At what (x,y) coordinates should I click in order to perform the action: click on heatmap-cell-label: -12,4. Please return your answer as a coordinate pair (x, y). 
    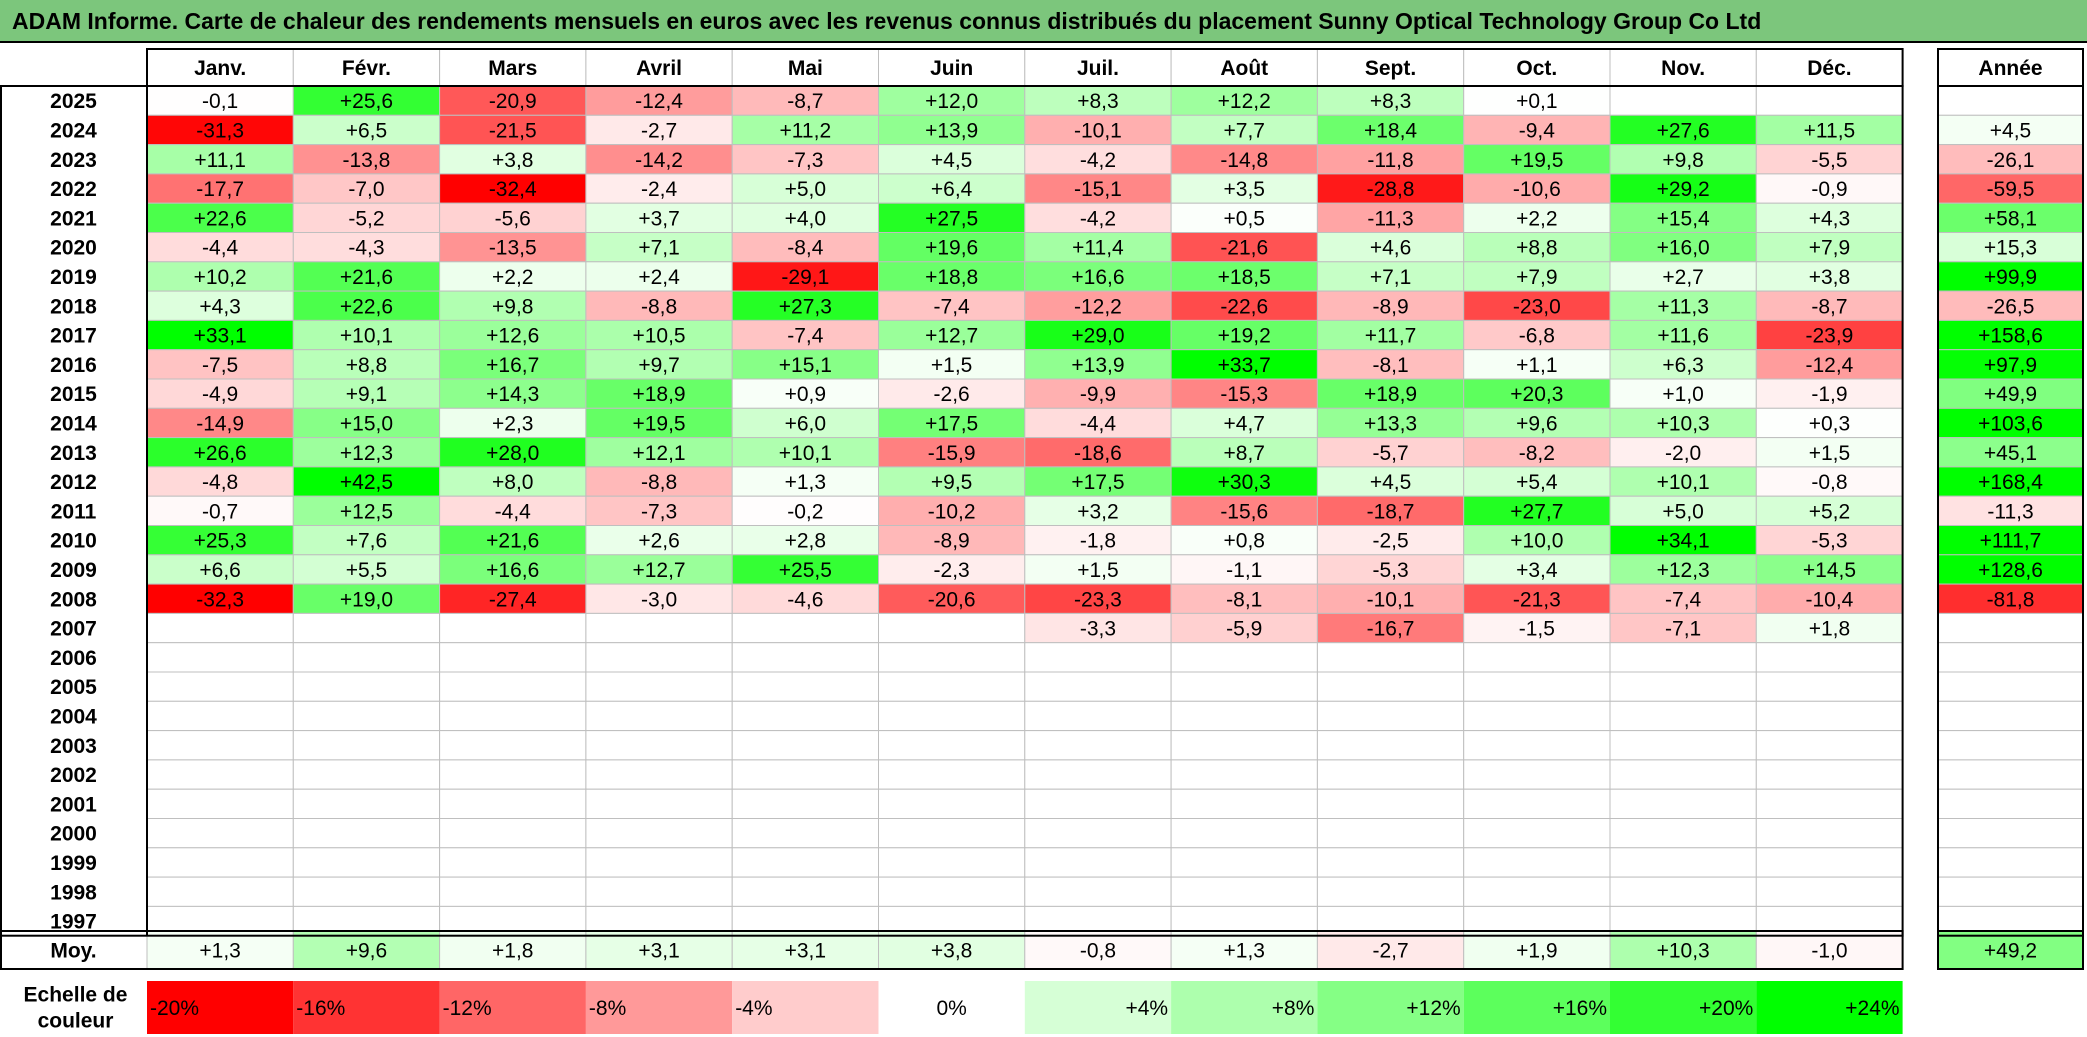
    Looking at the image, I should click on (1830, 365).